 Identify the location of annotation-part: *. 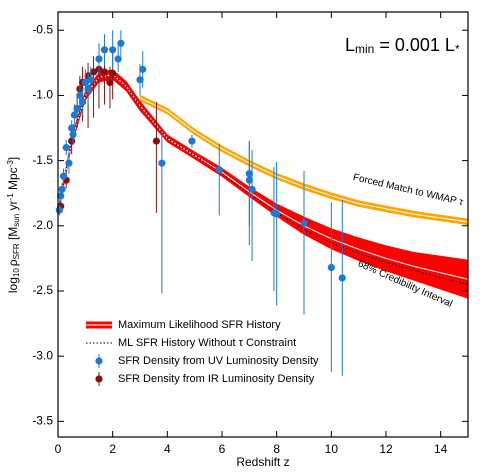
(457, 49).